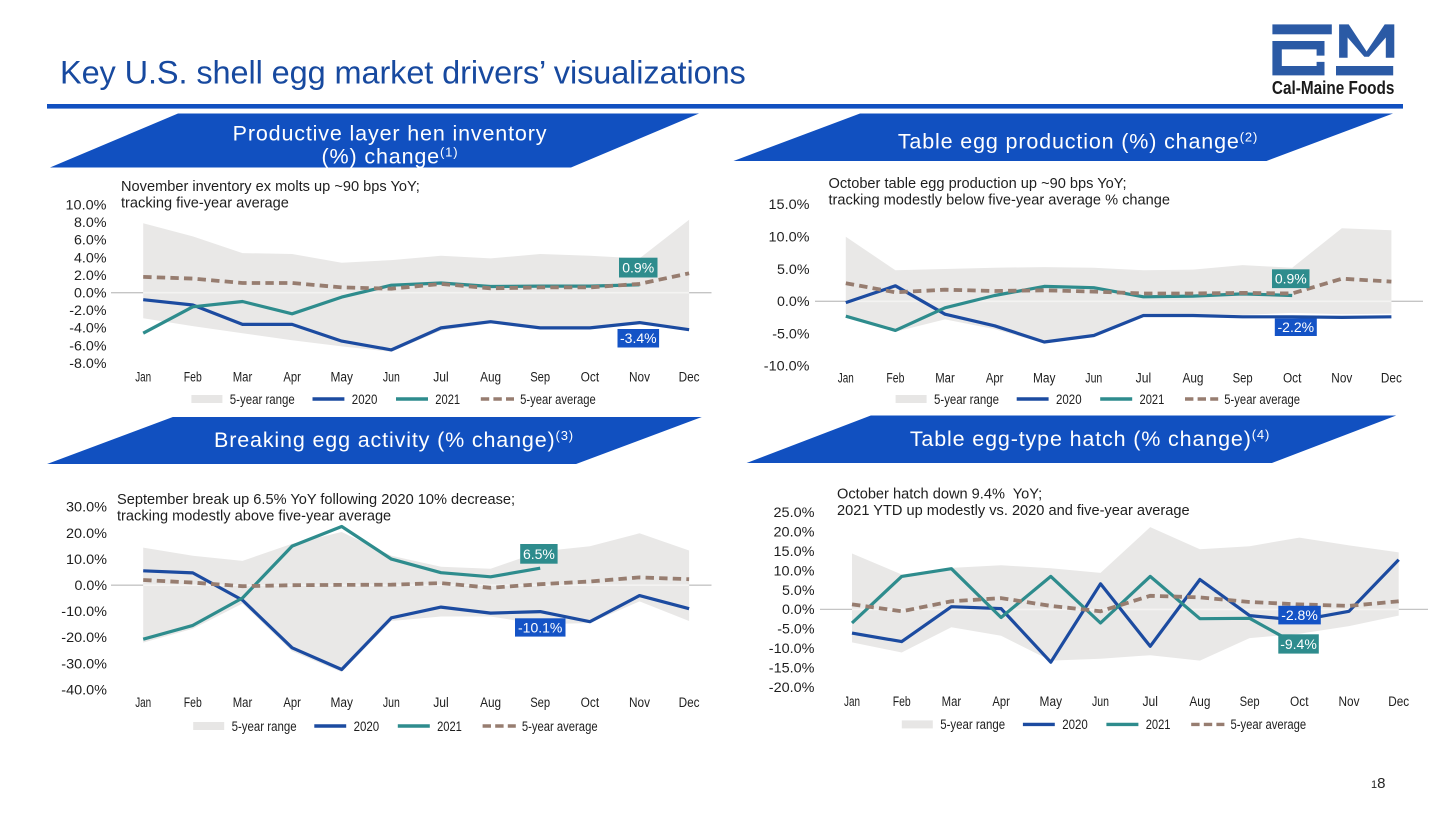  I want to click on svg-text: -8.0%, so click(87, 363).